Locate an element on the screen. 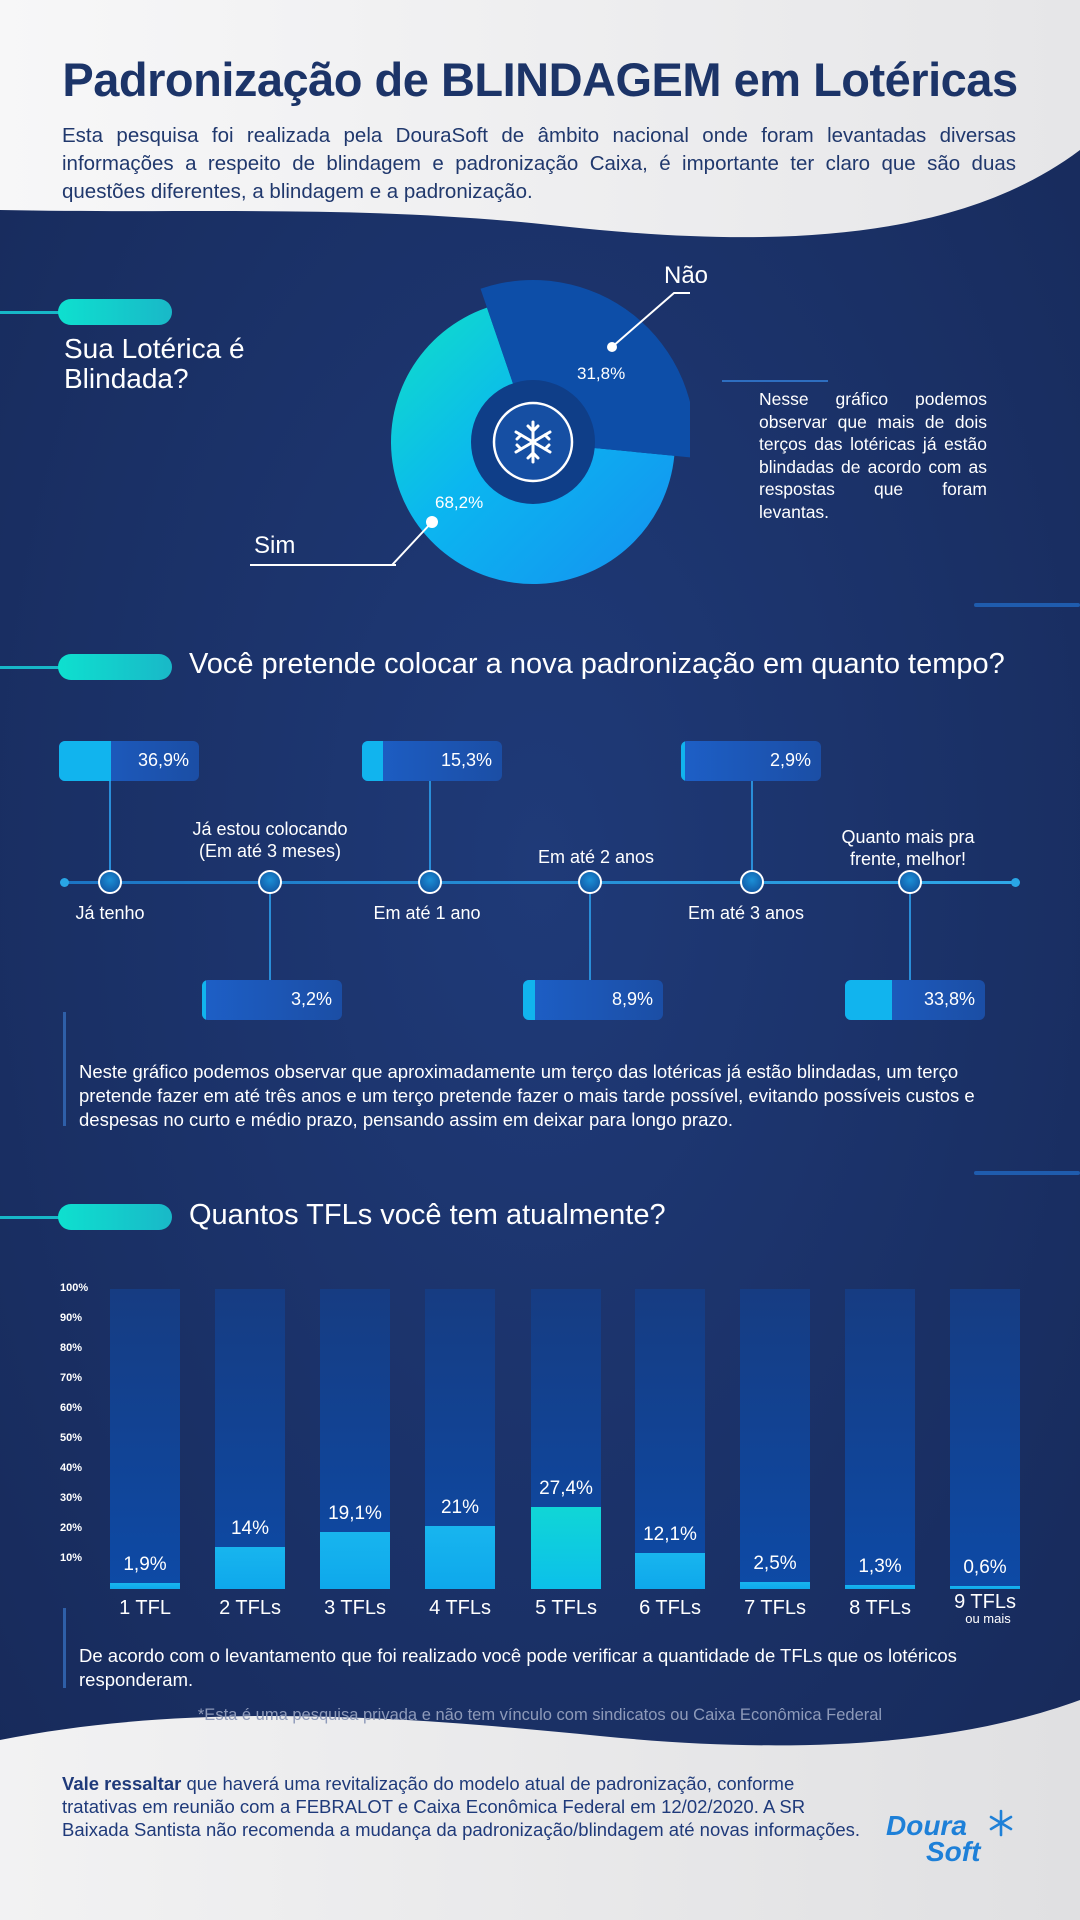 This screenshot has height=1920, width=1080. pie-label-nao: Não is located at coordinates (686, 275).